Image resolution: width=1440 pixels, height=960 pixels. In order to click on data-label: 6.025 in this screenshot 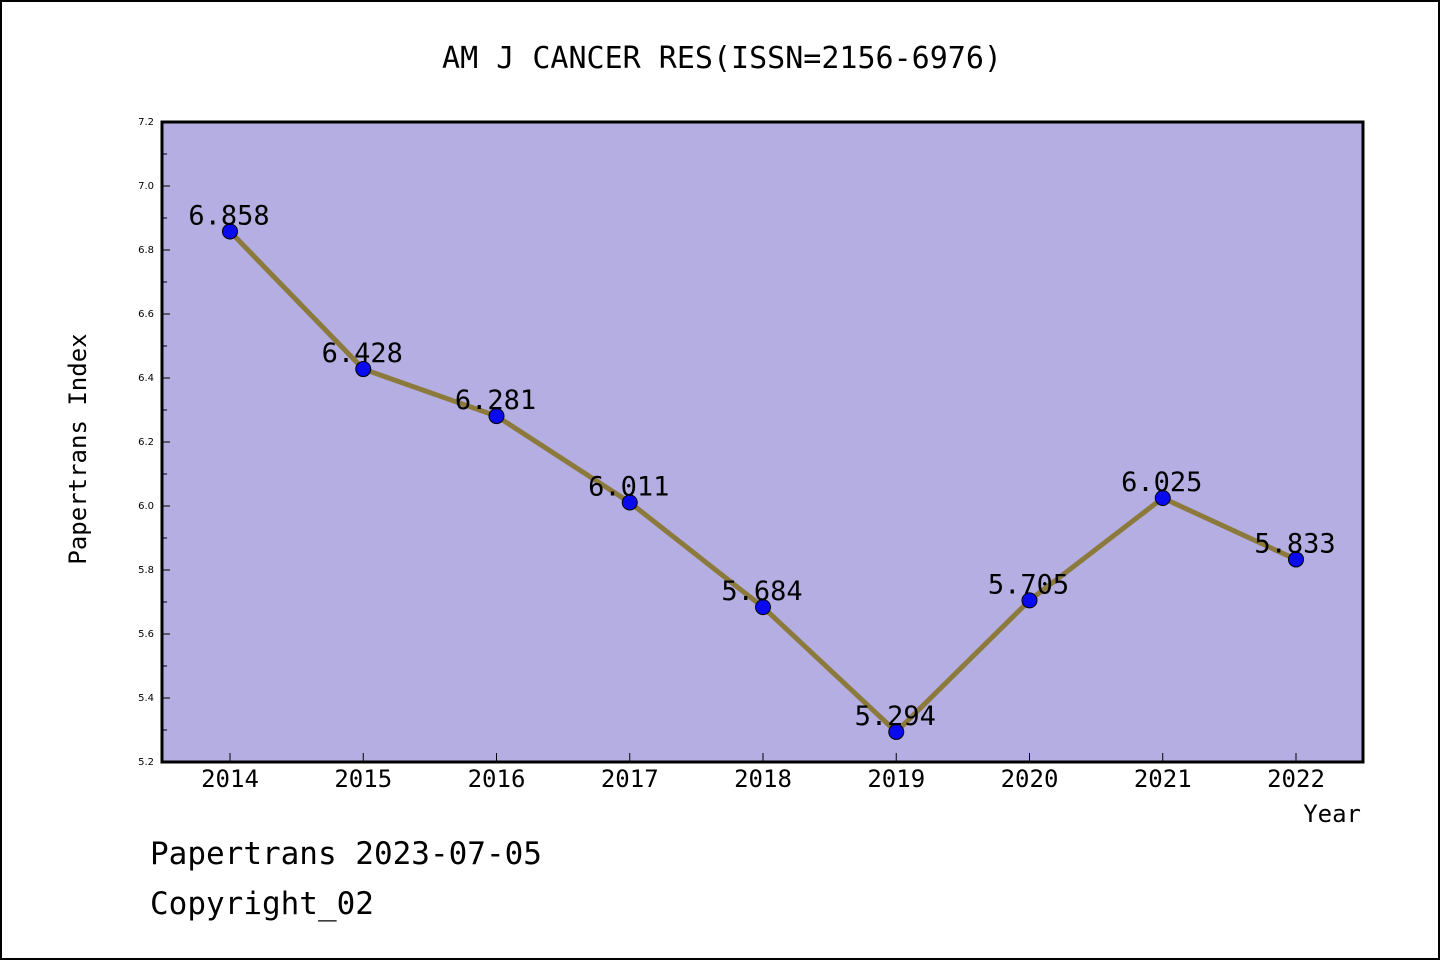, I will do `click(1161, 482)`.